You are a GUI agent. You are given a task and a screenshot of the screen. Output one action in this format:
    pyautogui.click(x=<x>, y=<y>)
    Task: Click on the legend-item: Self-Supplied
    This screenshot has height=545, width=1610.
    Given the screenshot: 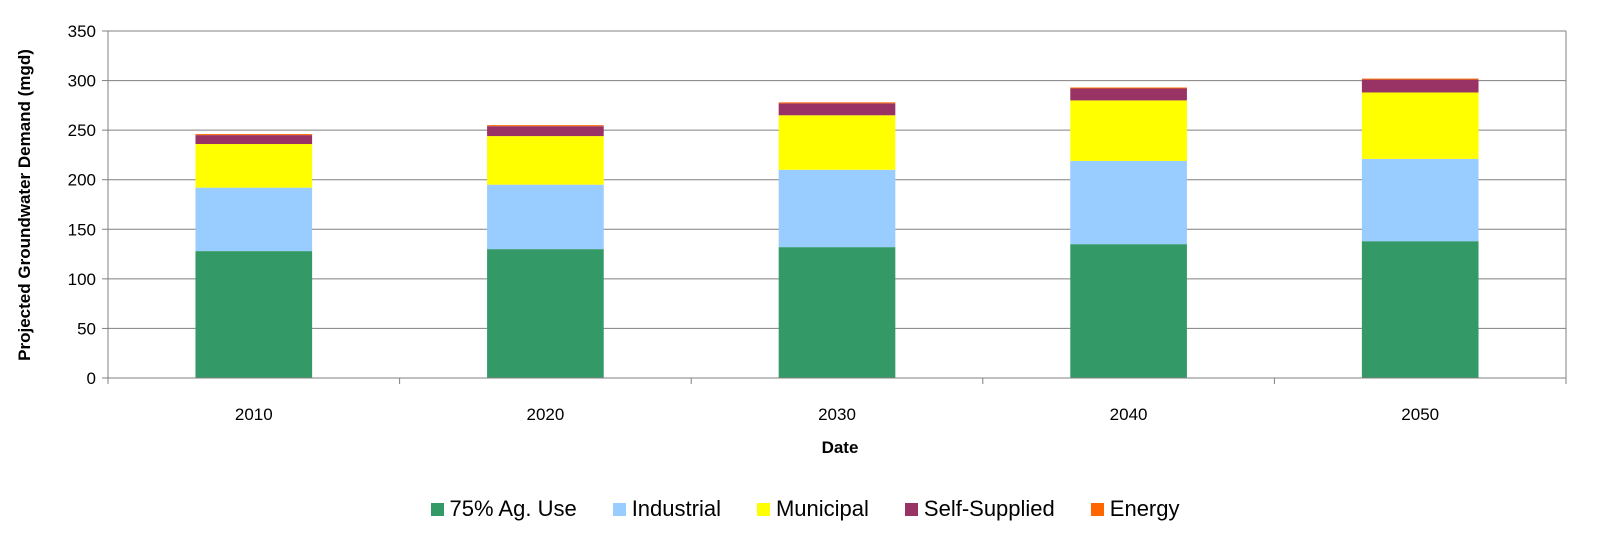 What is the action you would take?
    pyautogui.click(x=979, y=509)
    